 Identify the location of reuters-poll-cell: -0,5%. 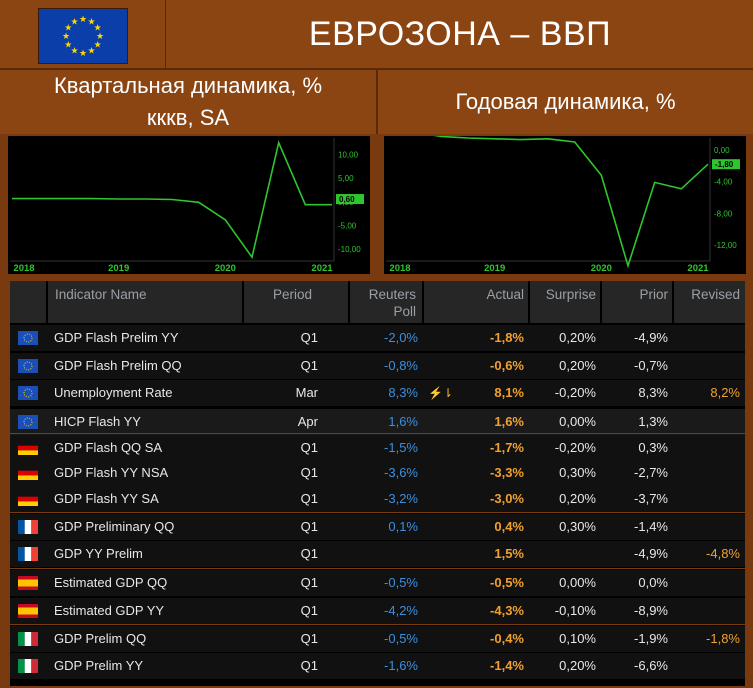
(401, 582).